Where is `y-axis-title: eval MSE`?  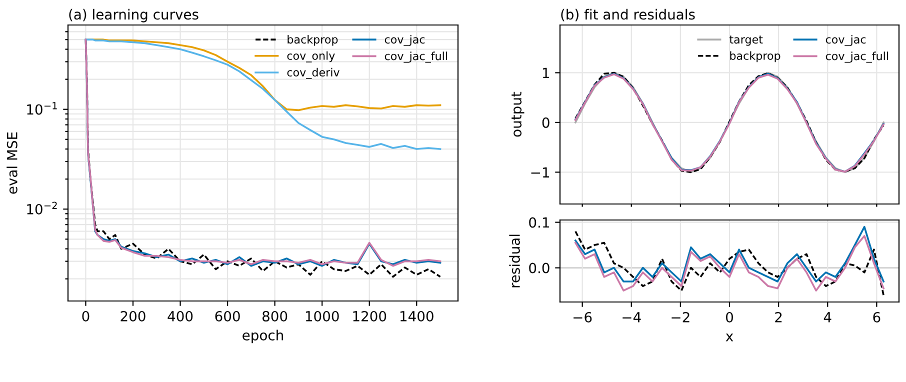
y-axis-title: eval MSE is located at coordinates (12, 163).